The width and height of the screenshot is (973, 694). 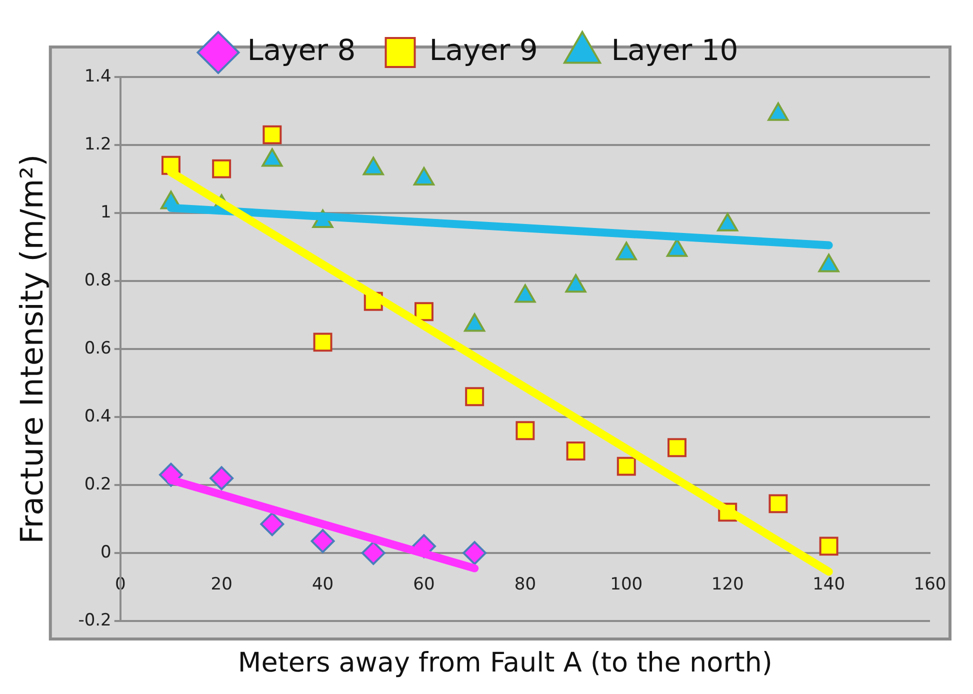 I want to click on x-tick-label: 80, so click(x=525, y=584).